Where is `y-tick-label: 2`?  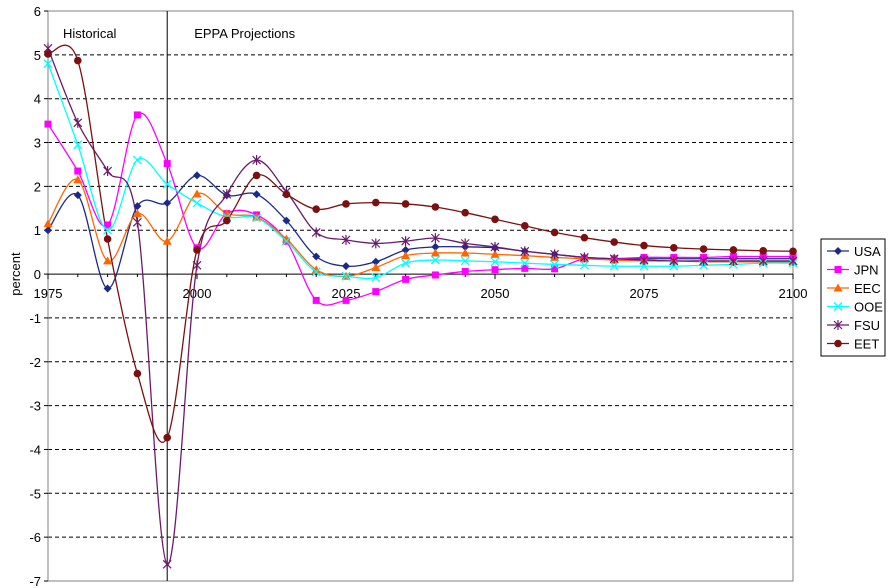 y-tick-label: 2 is located at coordinates (37, 186).